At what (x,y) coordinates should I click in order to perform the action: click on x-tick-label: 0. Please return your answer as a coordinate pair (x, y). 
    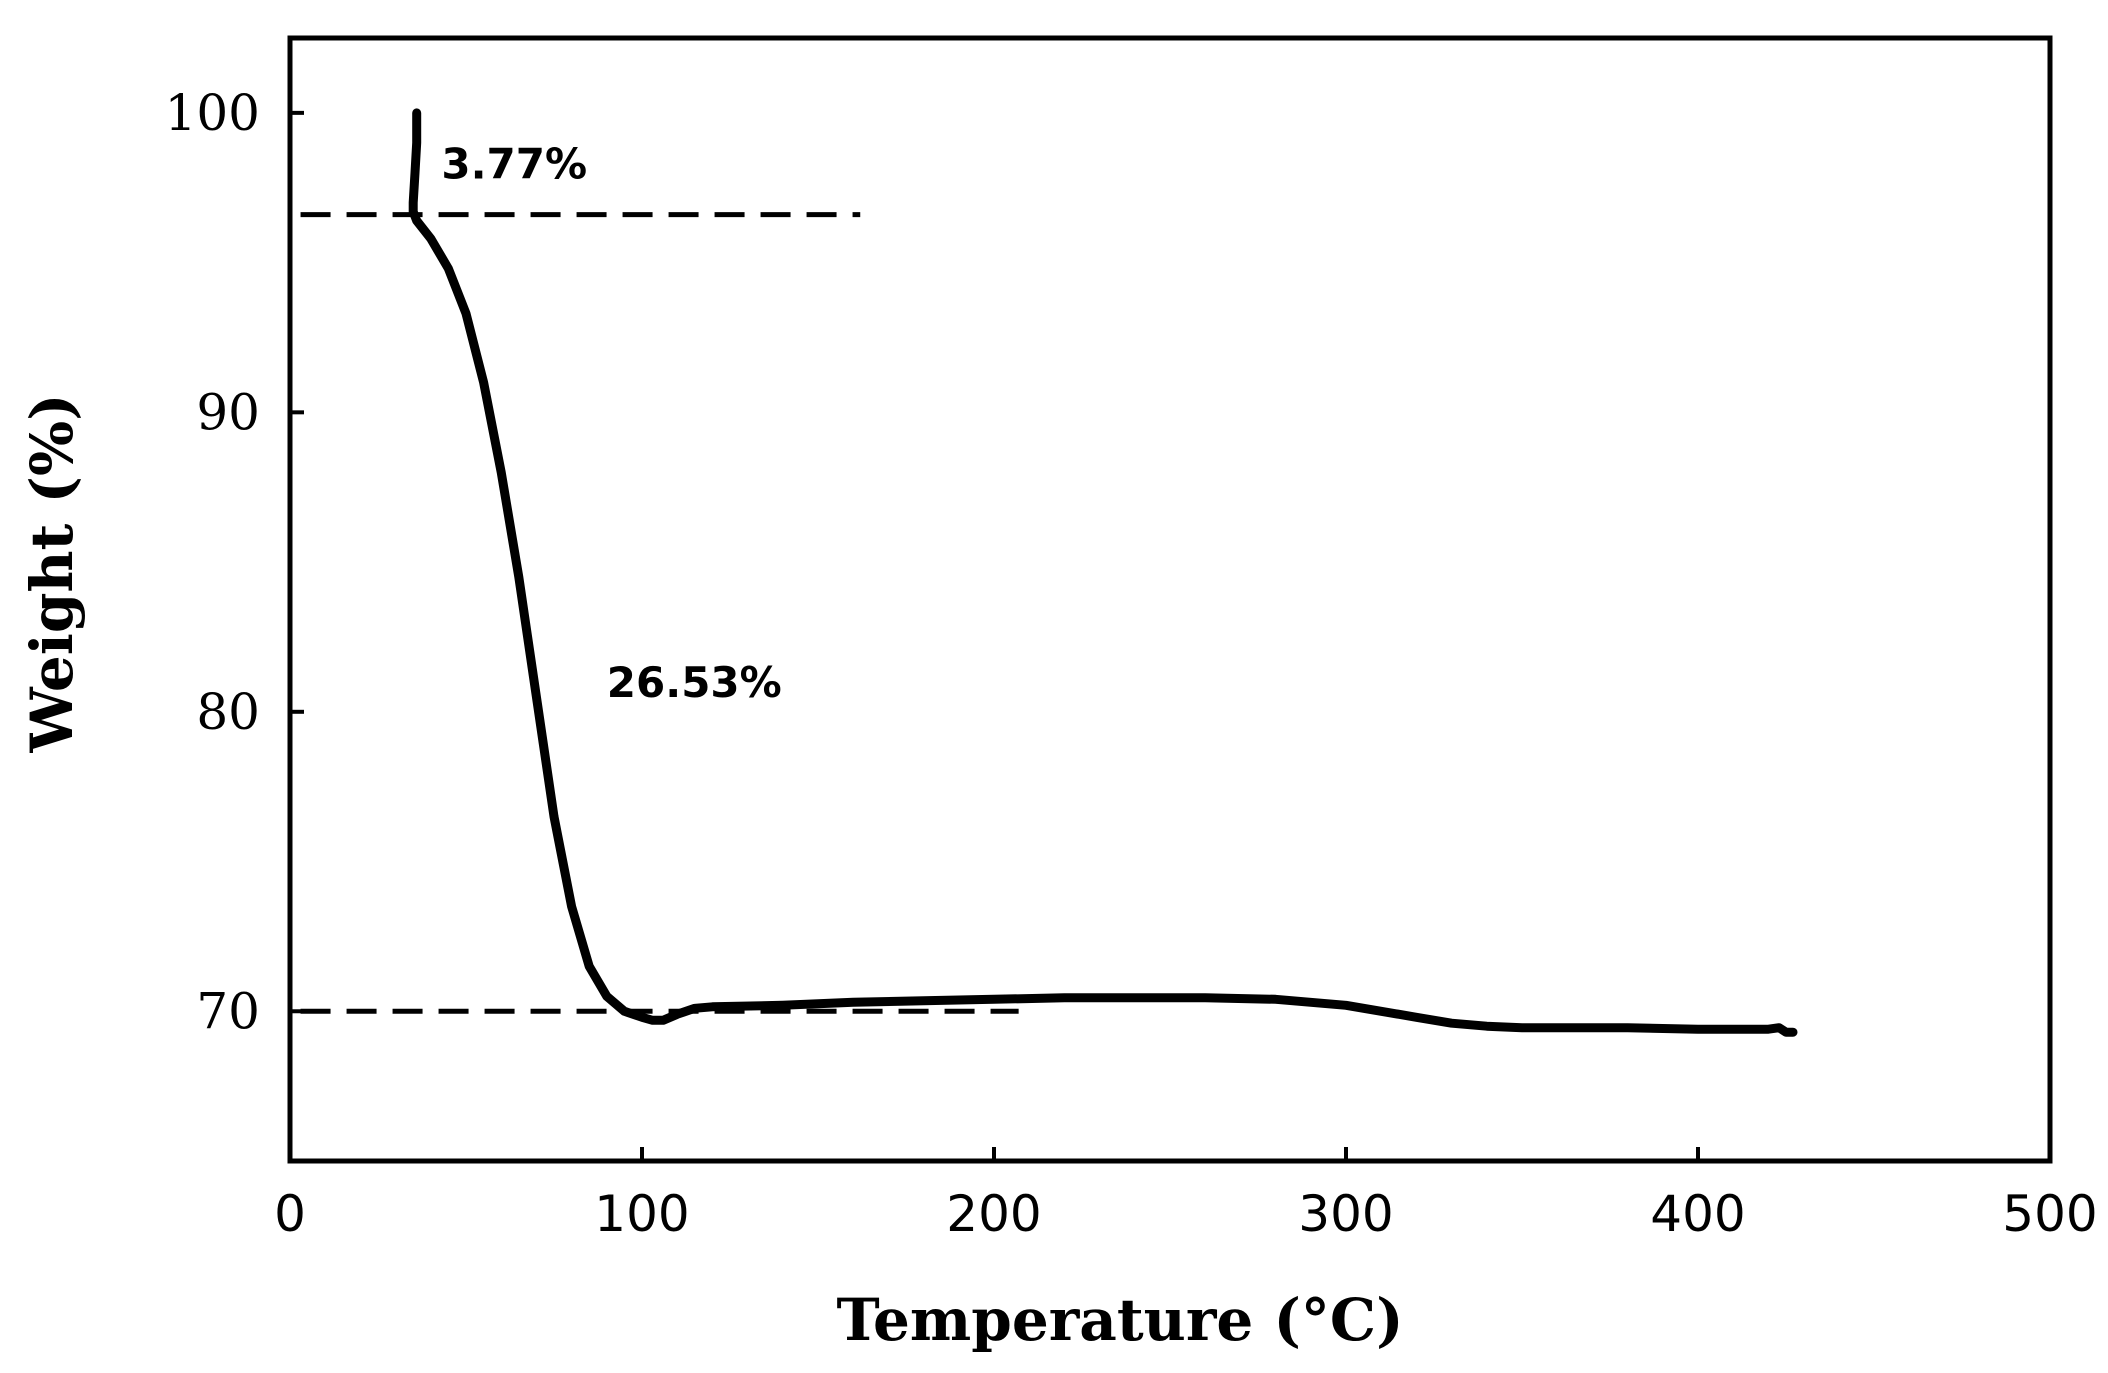
    Looking at the image, I should click on (290, 1214).